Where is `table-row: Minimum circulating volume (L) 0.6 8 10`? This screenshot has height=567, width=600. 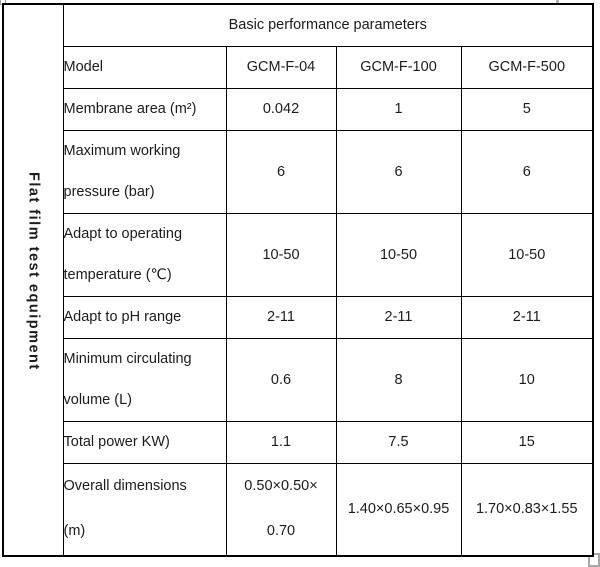 table-row: Minimum circulating volume (L) 0.6 8 10 is located at coordinates (298, 380).